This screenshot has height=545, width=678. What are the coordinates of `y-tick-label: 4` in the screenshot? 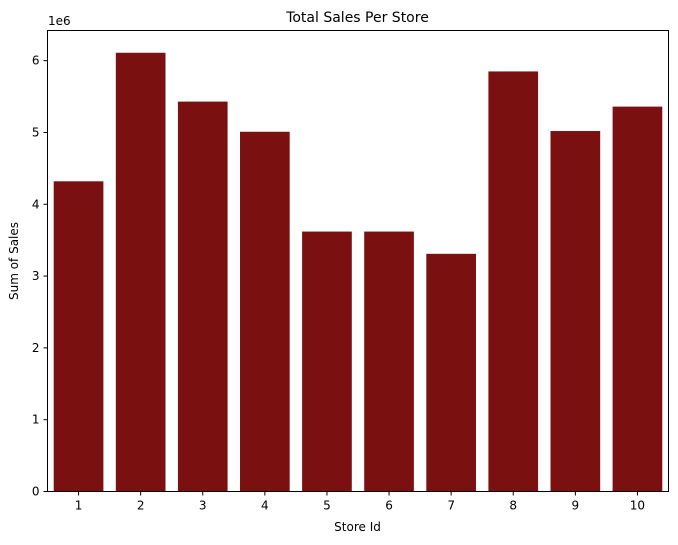 It's located at (36, 204).